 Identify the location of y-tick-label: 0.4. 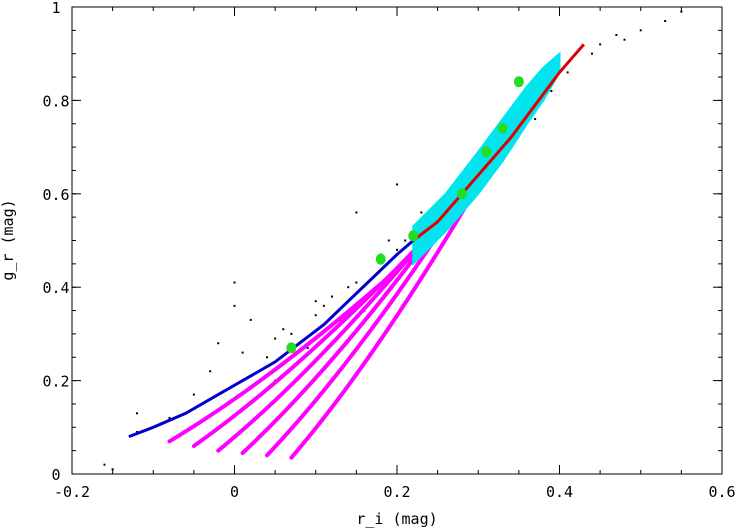
(55, 288).